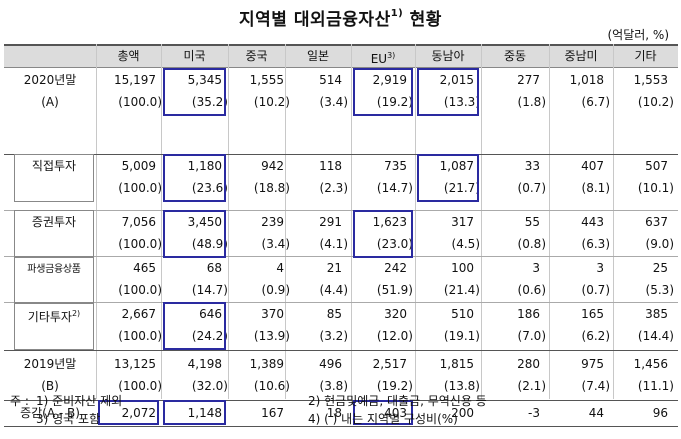 This screenshot has width=681, height=439. I want to click on value-cell: 1,389, so click(266, 364).